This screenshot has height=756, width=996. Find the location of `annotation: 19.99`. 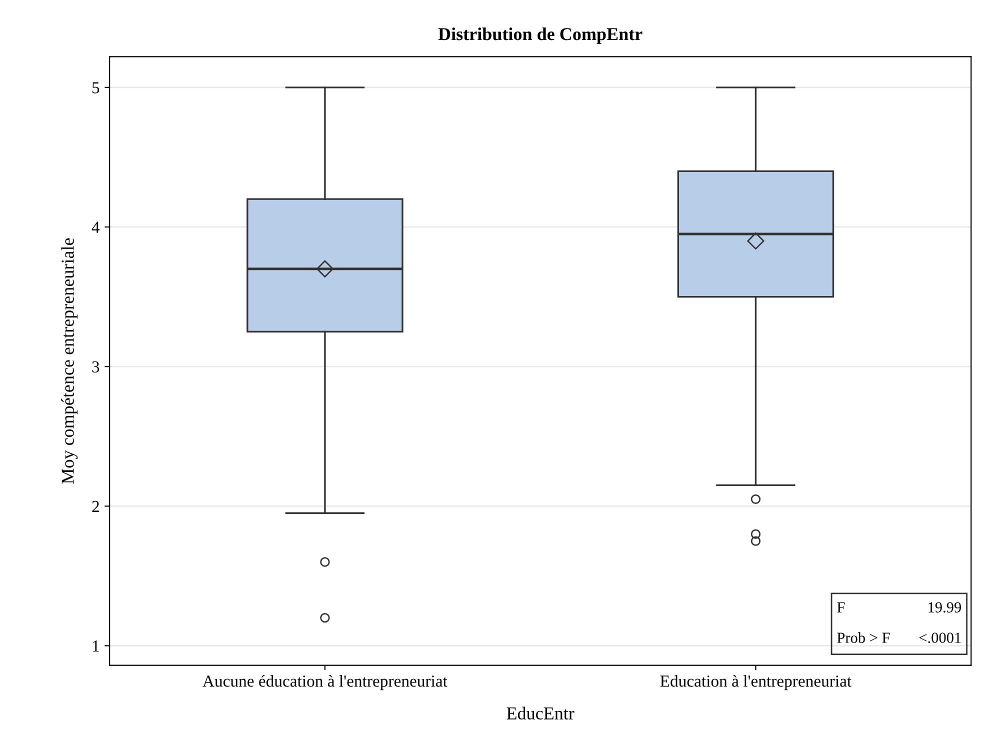

annotation: 19.99 is located at coordinates (944, 607).